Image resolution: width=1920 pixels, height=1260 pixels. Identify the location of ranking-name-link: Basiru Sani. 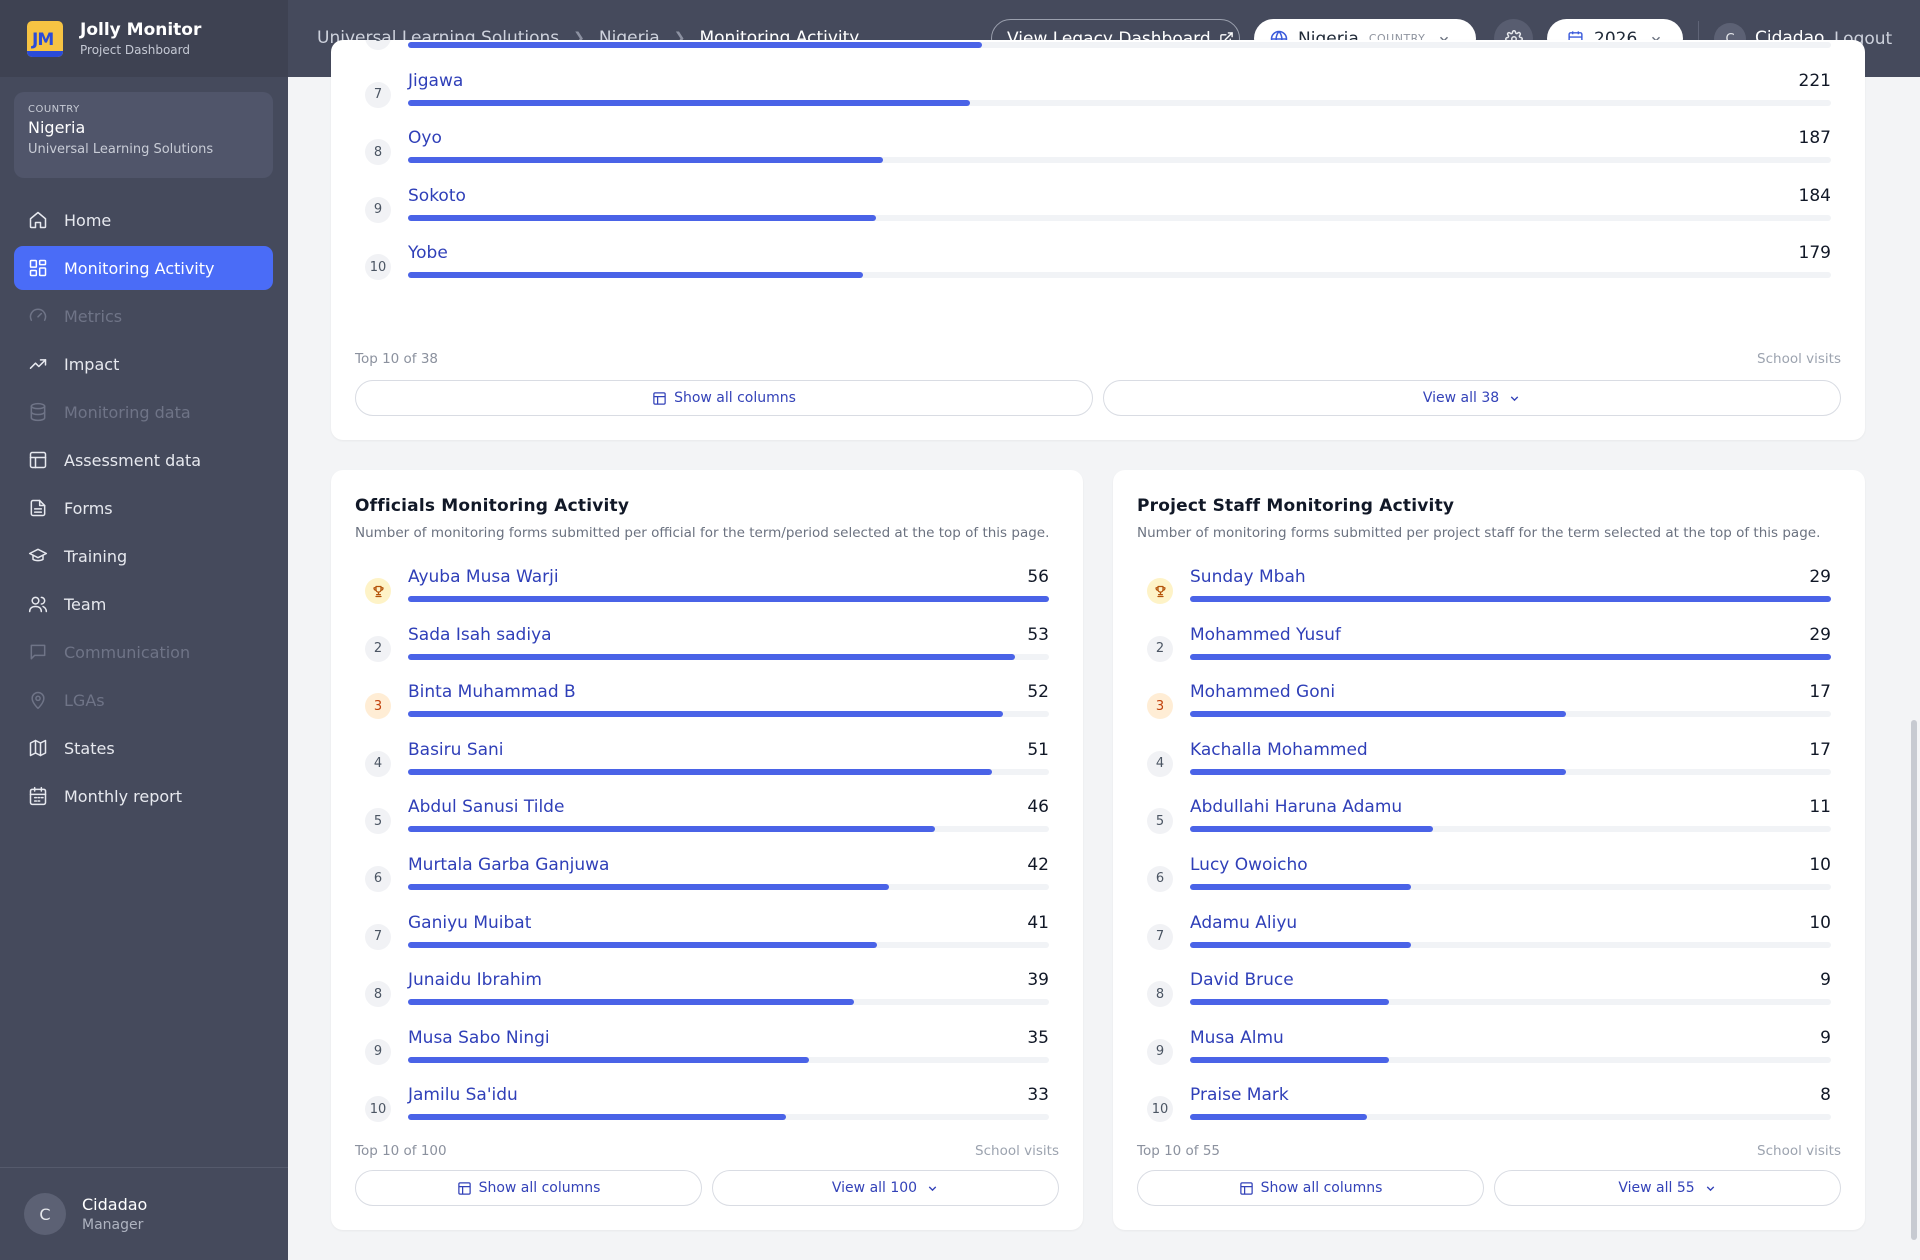
(456, 749).